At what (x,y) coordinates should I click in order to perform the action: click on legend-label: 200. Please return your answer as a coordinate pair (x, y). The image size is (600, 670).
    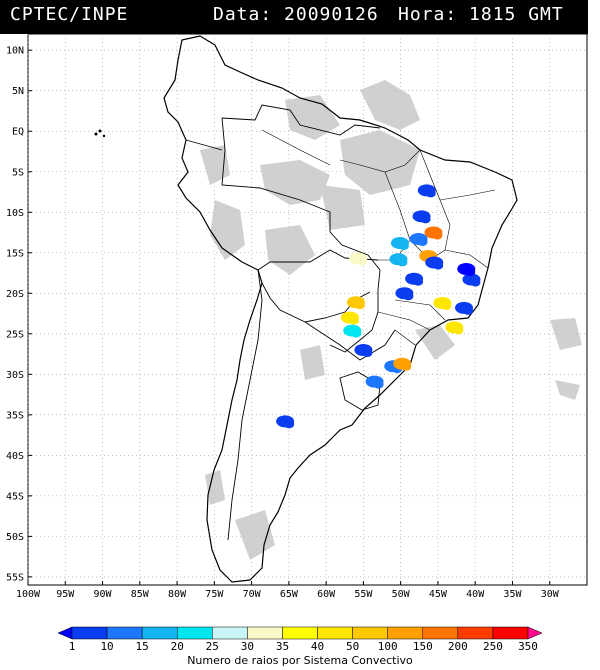
    Looking at the image, I should click on (458, 646).